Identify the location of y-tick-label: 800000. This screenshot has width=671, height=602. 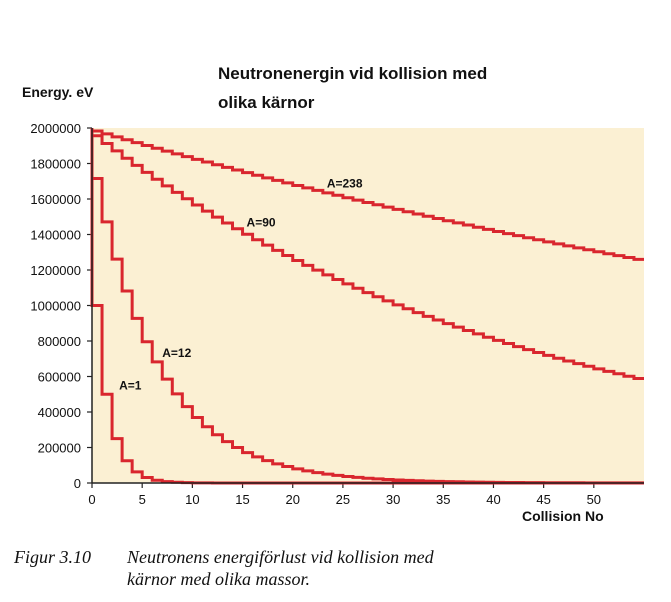
(59, 341).